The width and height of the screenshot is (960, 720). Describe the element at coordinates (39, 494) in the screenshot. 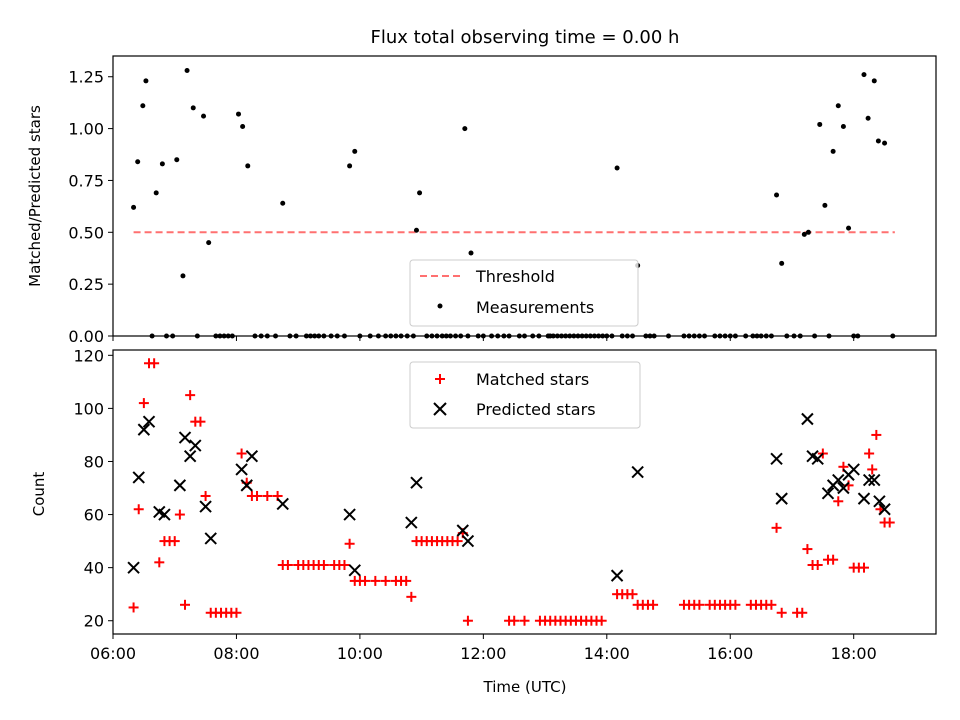

I see `bottom-y-axis-label: Count` at that location.